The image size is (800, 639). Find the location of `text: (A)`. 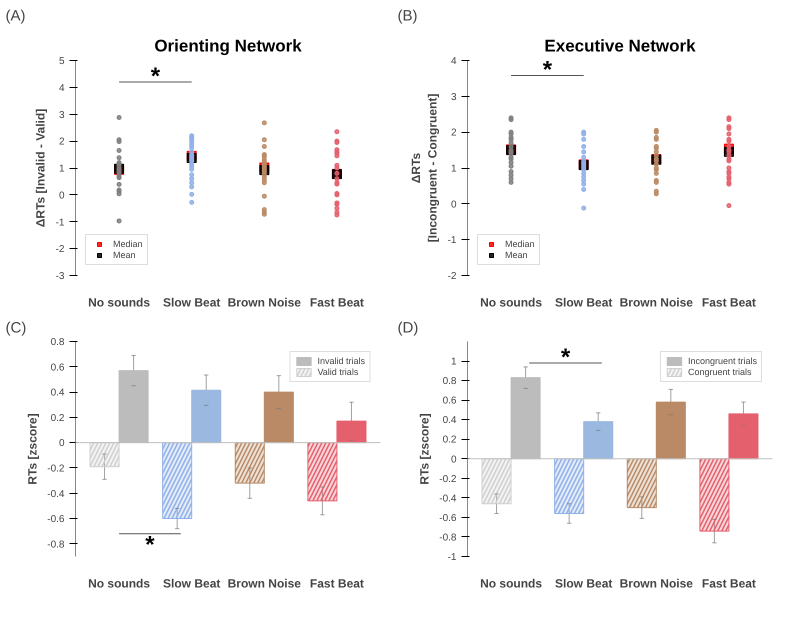

text: (A) is located at coordinates (16, 16).